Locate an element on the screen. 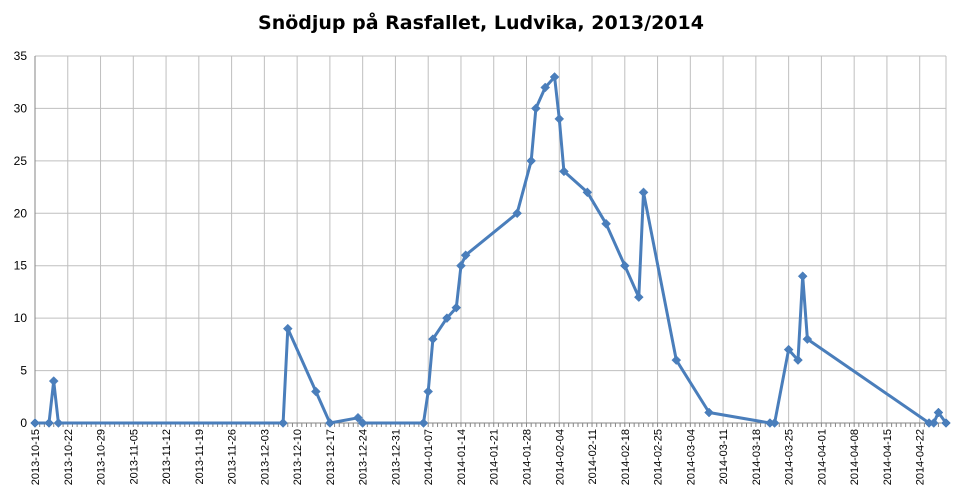 Image resolution: width=962 pixels, height=504 pixels. x-tick-label: 2013-11-12 is located at coordinates (167, 456).